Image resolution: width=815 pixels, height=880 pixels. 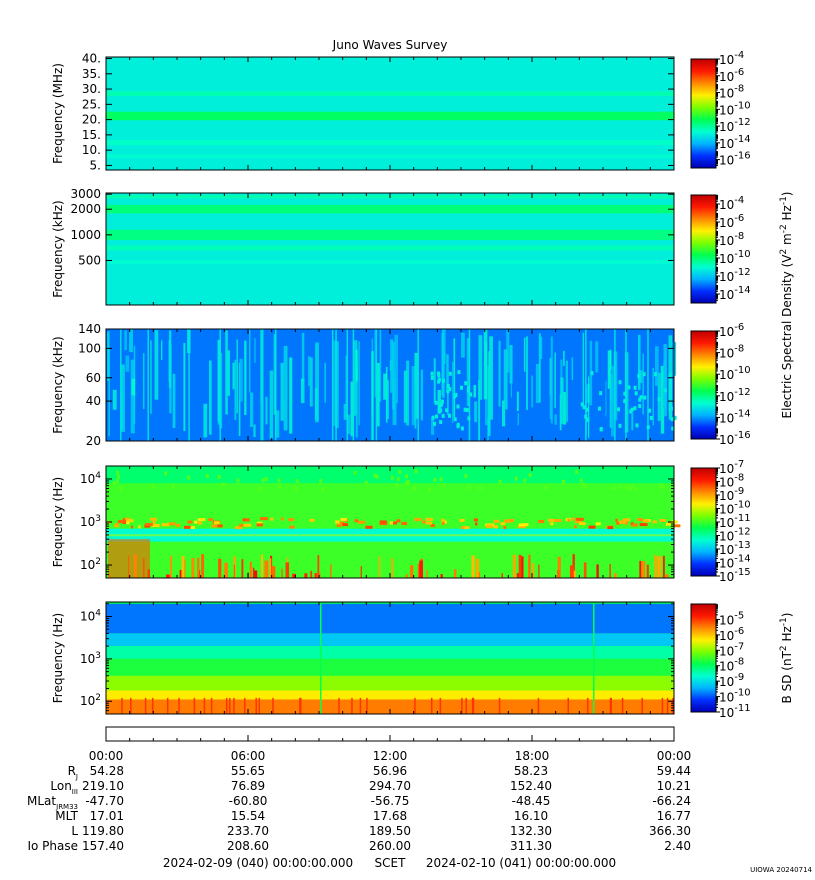 What do you see at coordinates (91, 59) in the screenshot?
I see `y-tick-label: 40.` at bounding box center [91, 59].